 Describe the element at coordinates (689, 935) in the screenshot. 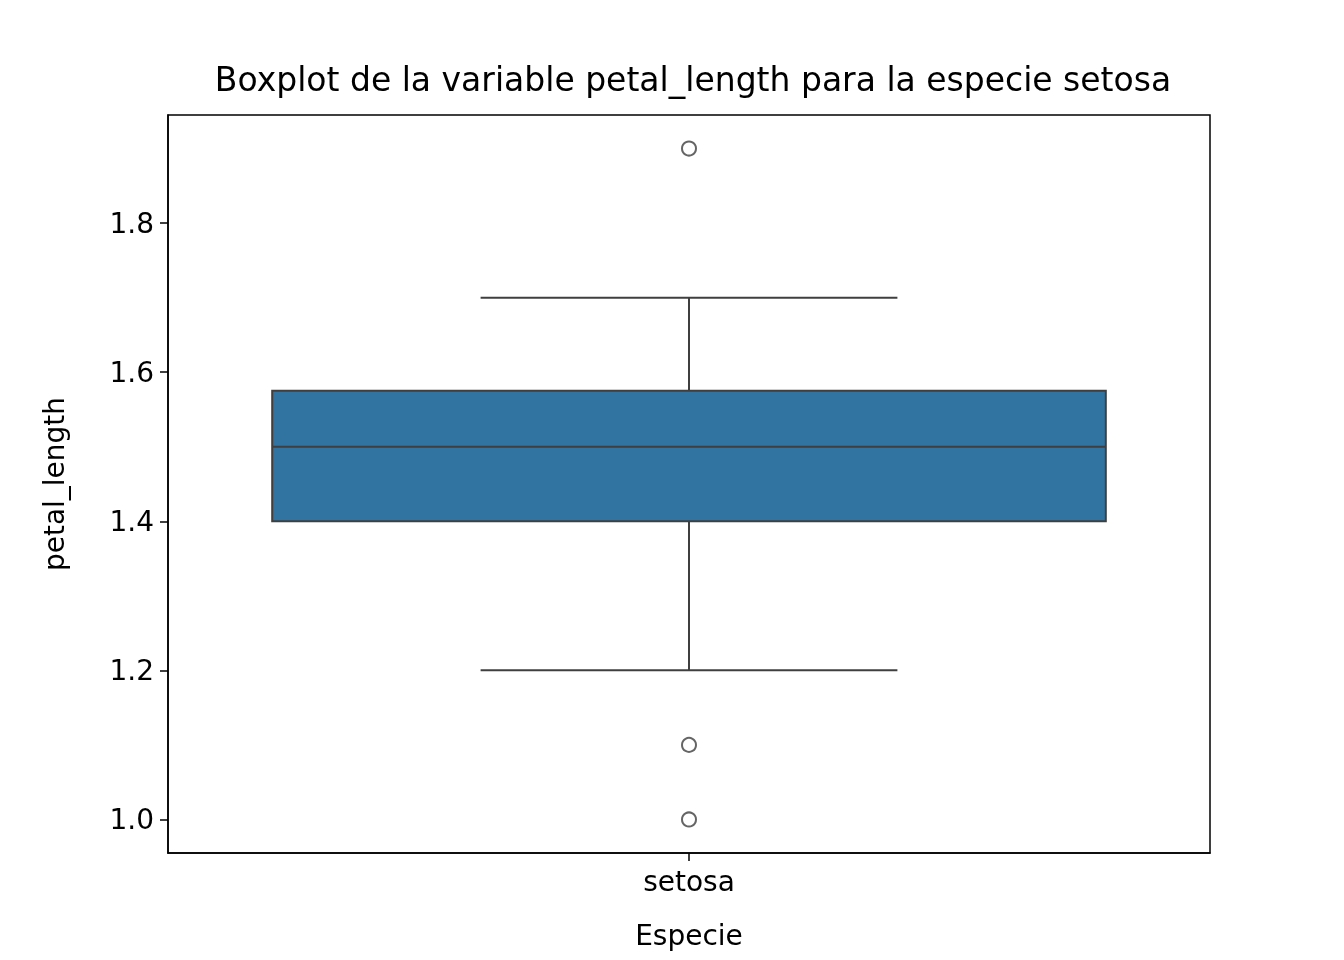

I see `x-axis-title: Especie` at that location.